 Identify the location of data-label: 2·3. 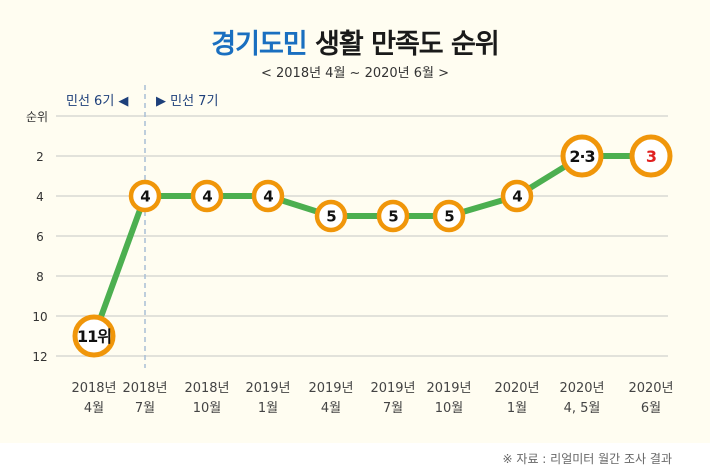
(581, 156).